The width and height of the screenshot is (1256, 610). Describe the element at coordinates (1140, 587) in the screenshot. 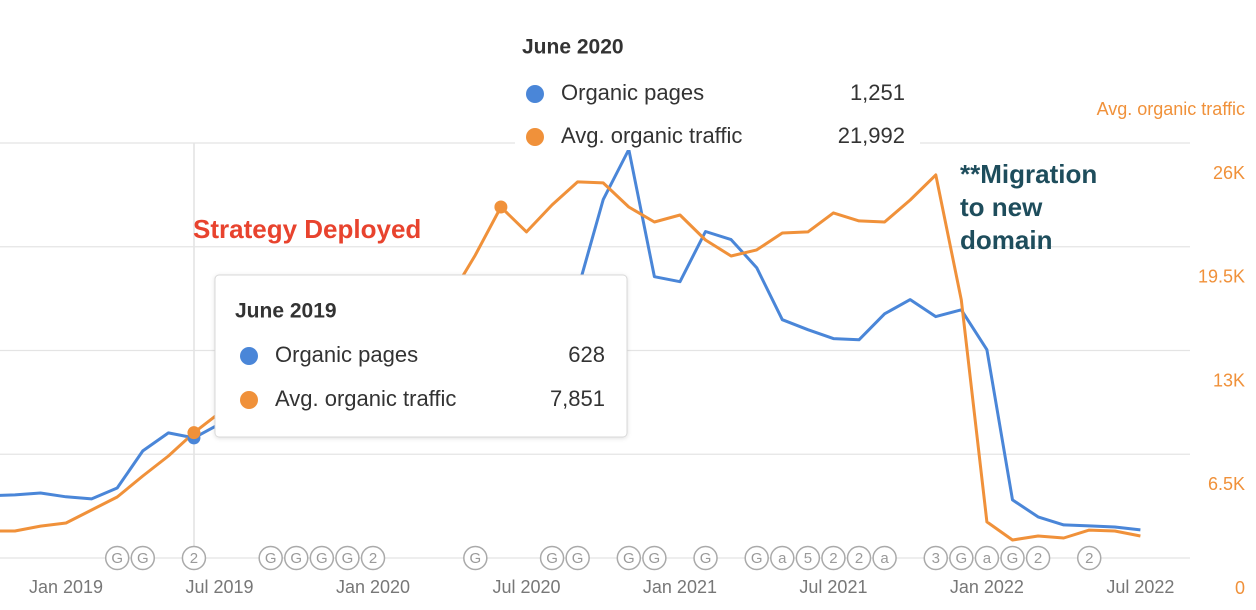

I see `x-tick-label: Jul 2022` at that location.